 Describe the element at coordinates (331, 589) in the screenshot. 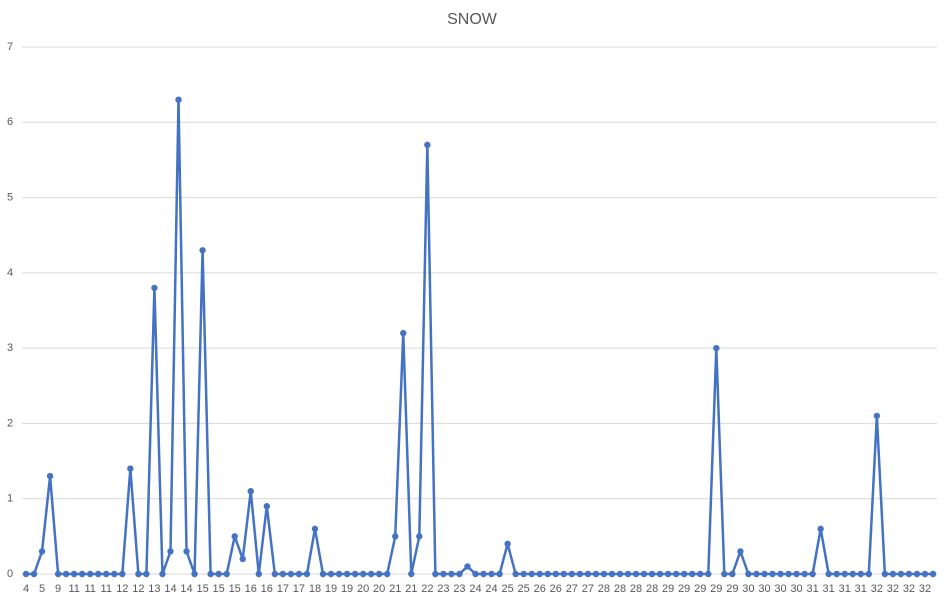

I see `x-tick-label: 19` at that location.